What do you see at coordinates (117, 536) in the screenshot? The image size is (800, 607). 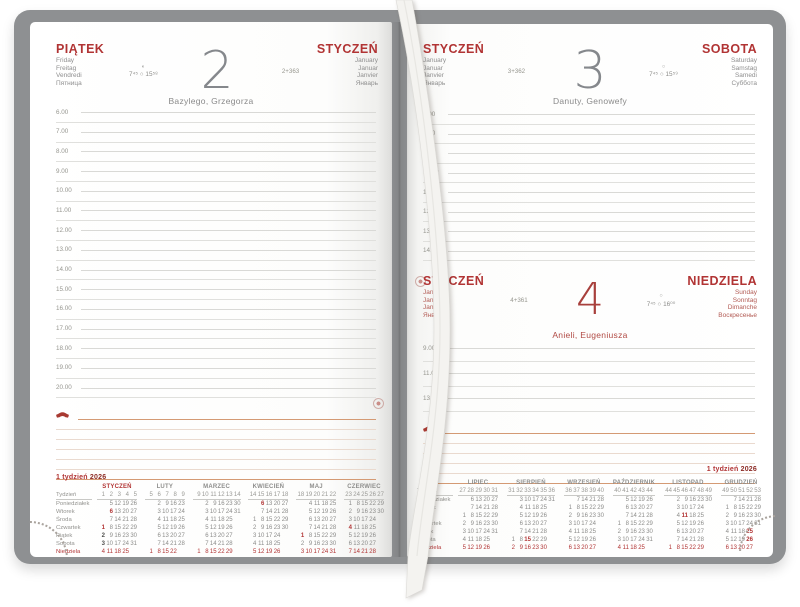 I see `calendar-day: 16` at bounding box center [117, 536].